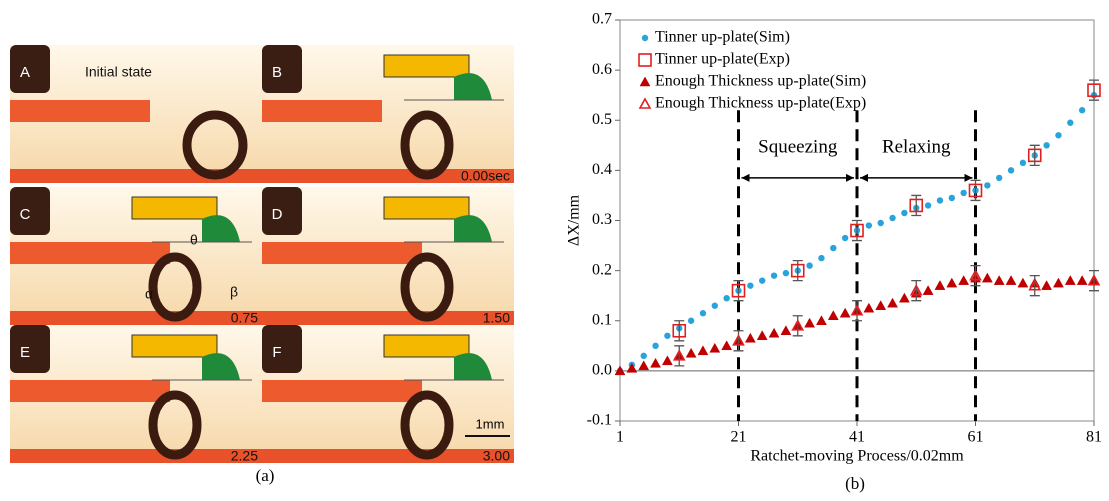 This screenshot has height=501, width=1109. I want to click on photo-tile: B 0.00sec, so click(388, 114).